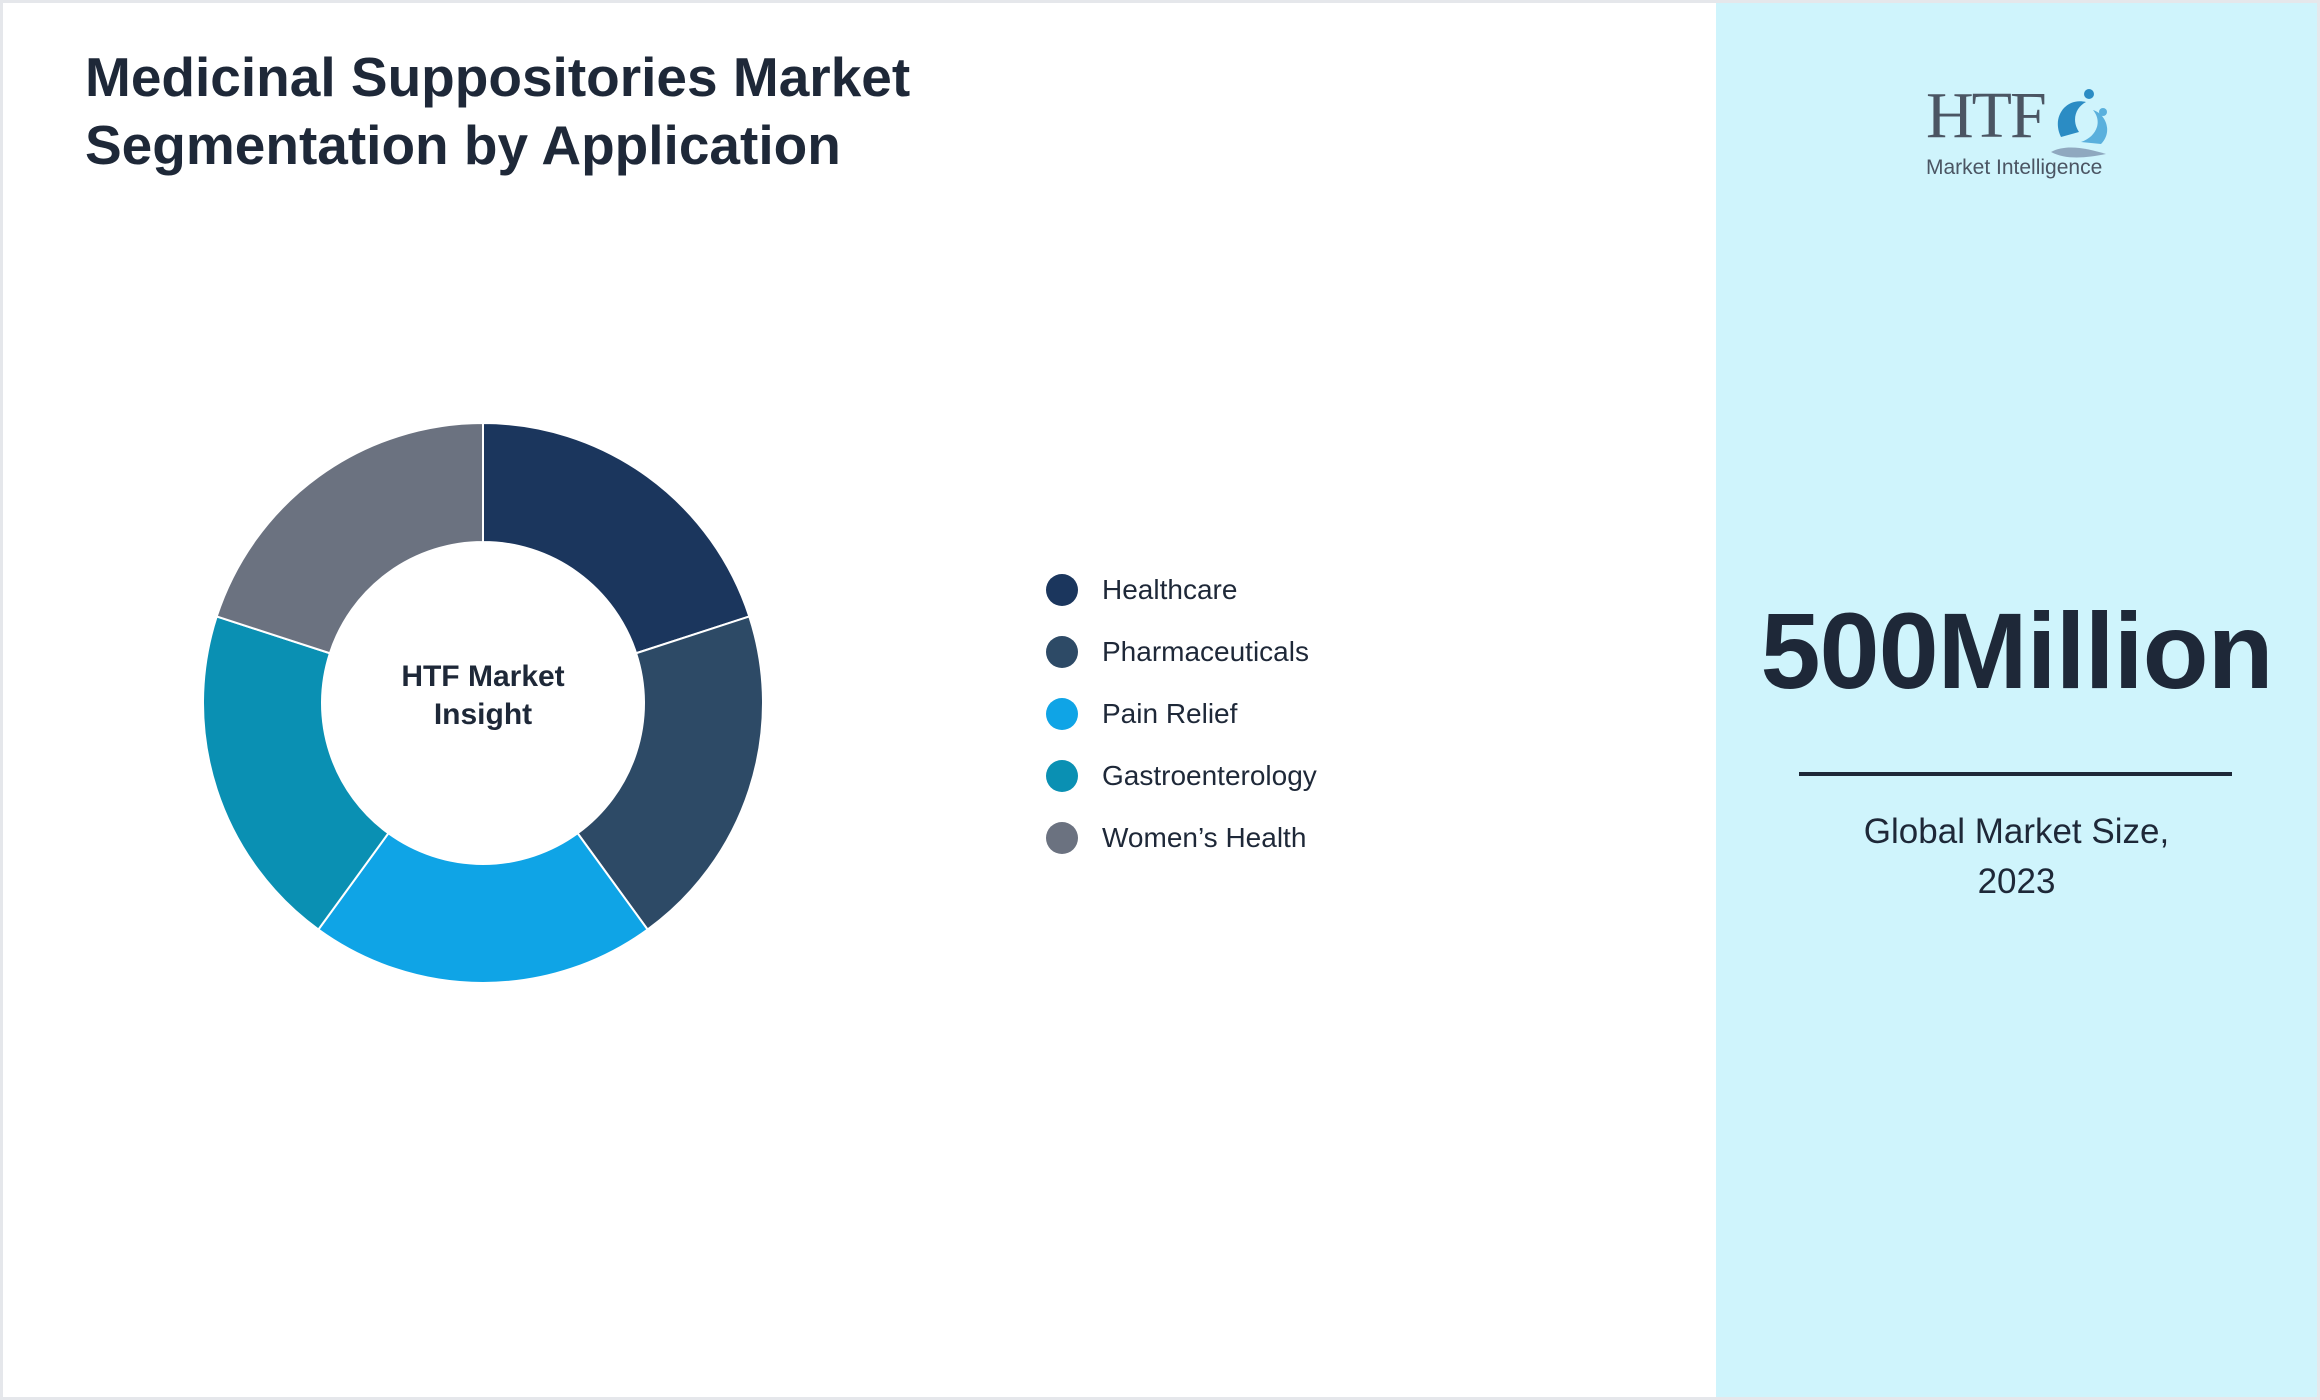 The width and height of the screenshot is (2320, 1400). What do you see at coordinates (483, 676) in the screenshot?
I see `center-label-line-1: HTF Market` at bounding box center [483, 676].